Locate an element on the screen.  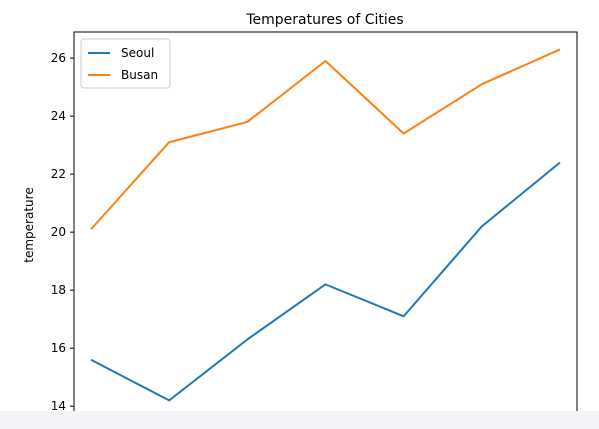
legend-label-seoul: Seoul is located at coordinates (137, 53).